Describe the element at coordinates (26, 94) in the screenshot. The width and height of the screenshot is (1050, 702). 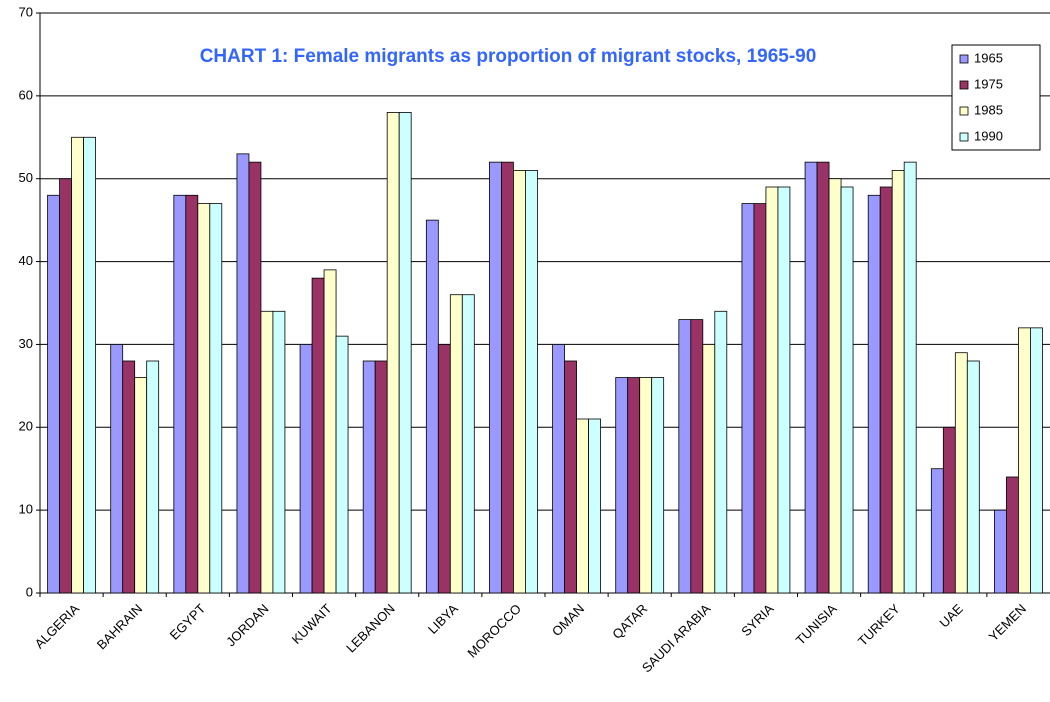
I see `y-tick-label: 60` at that location.